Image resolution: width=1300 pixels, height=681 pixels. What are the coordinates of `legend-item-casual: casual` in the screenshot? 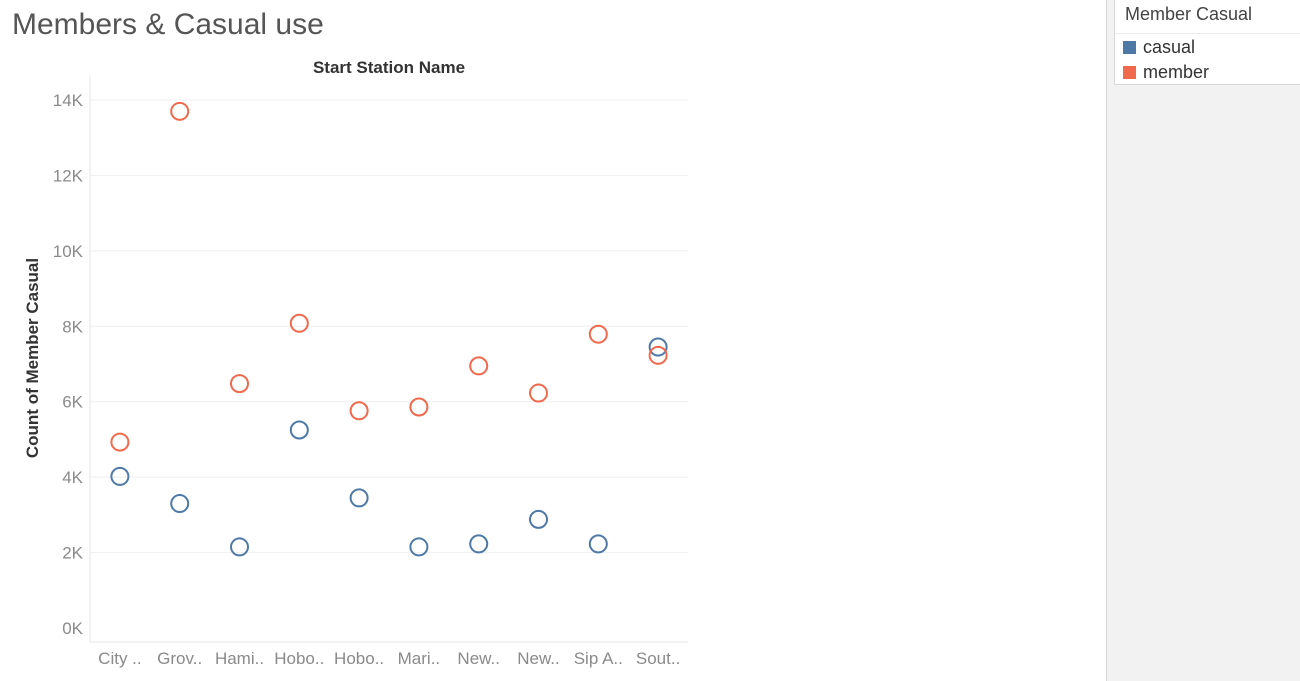 It's located at (1159, 47).